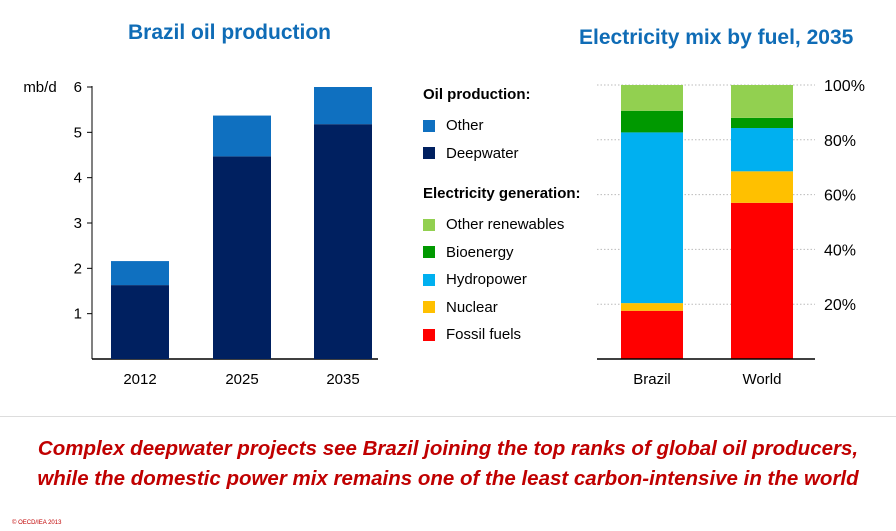 This screenshot has height=531, width=896. I want to click on legend-item: Nuclear, so click(502, 308).